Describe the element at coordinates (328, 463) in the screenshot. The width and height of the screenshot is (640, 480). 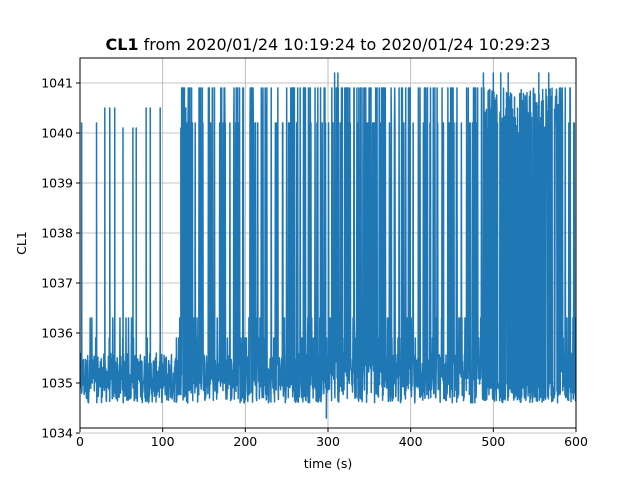
I see `x-axis-label: time (s)` at that location.